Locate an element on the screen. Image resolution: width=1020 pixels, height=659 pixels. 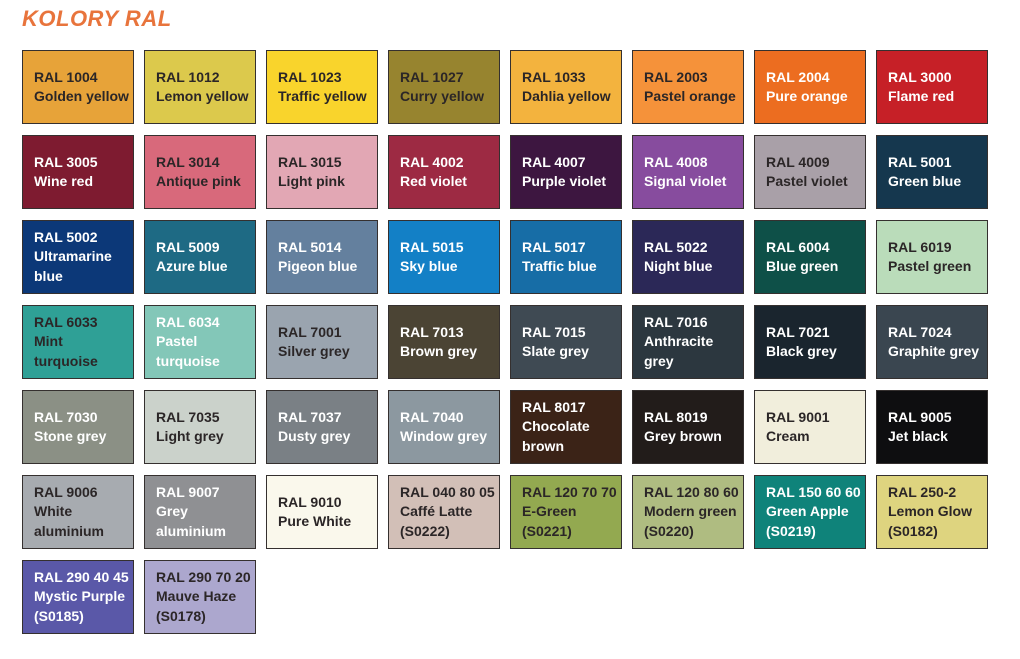
swatch-code: RAL 5015 is located at coordinates (432, 246).